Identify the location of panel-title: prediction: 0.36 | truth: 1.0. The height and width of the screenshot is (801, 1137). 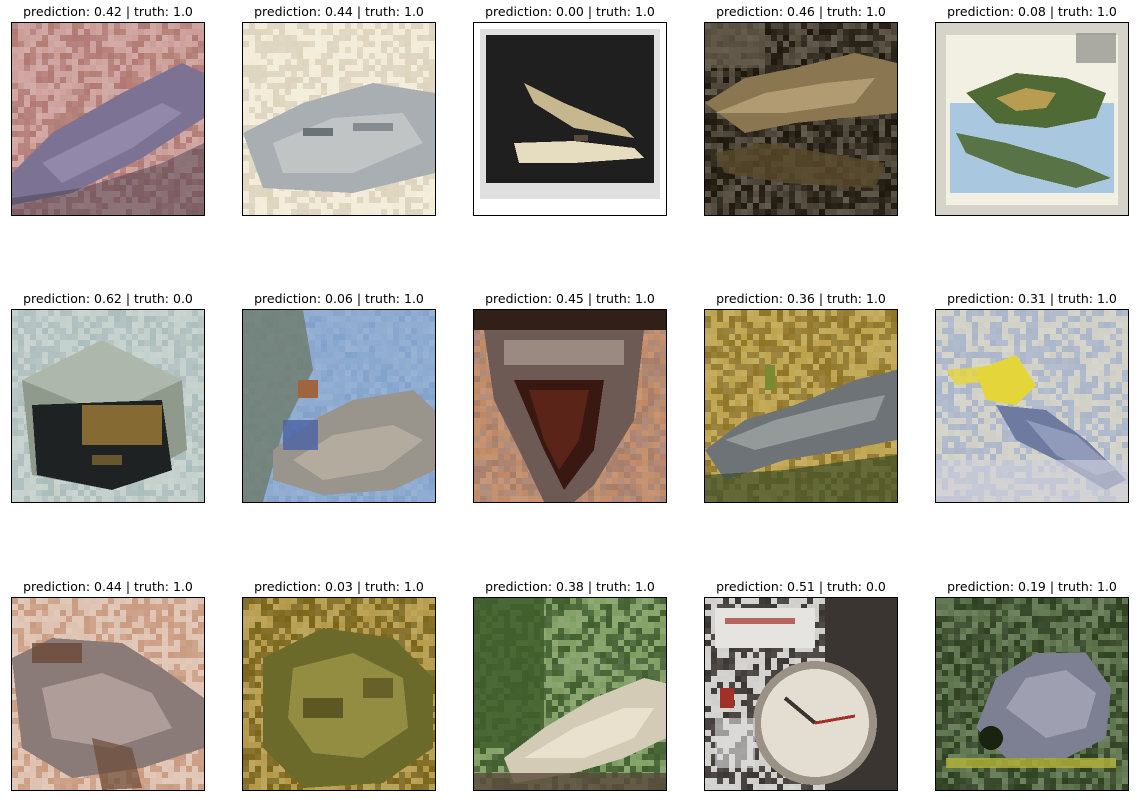
(801, 298).